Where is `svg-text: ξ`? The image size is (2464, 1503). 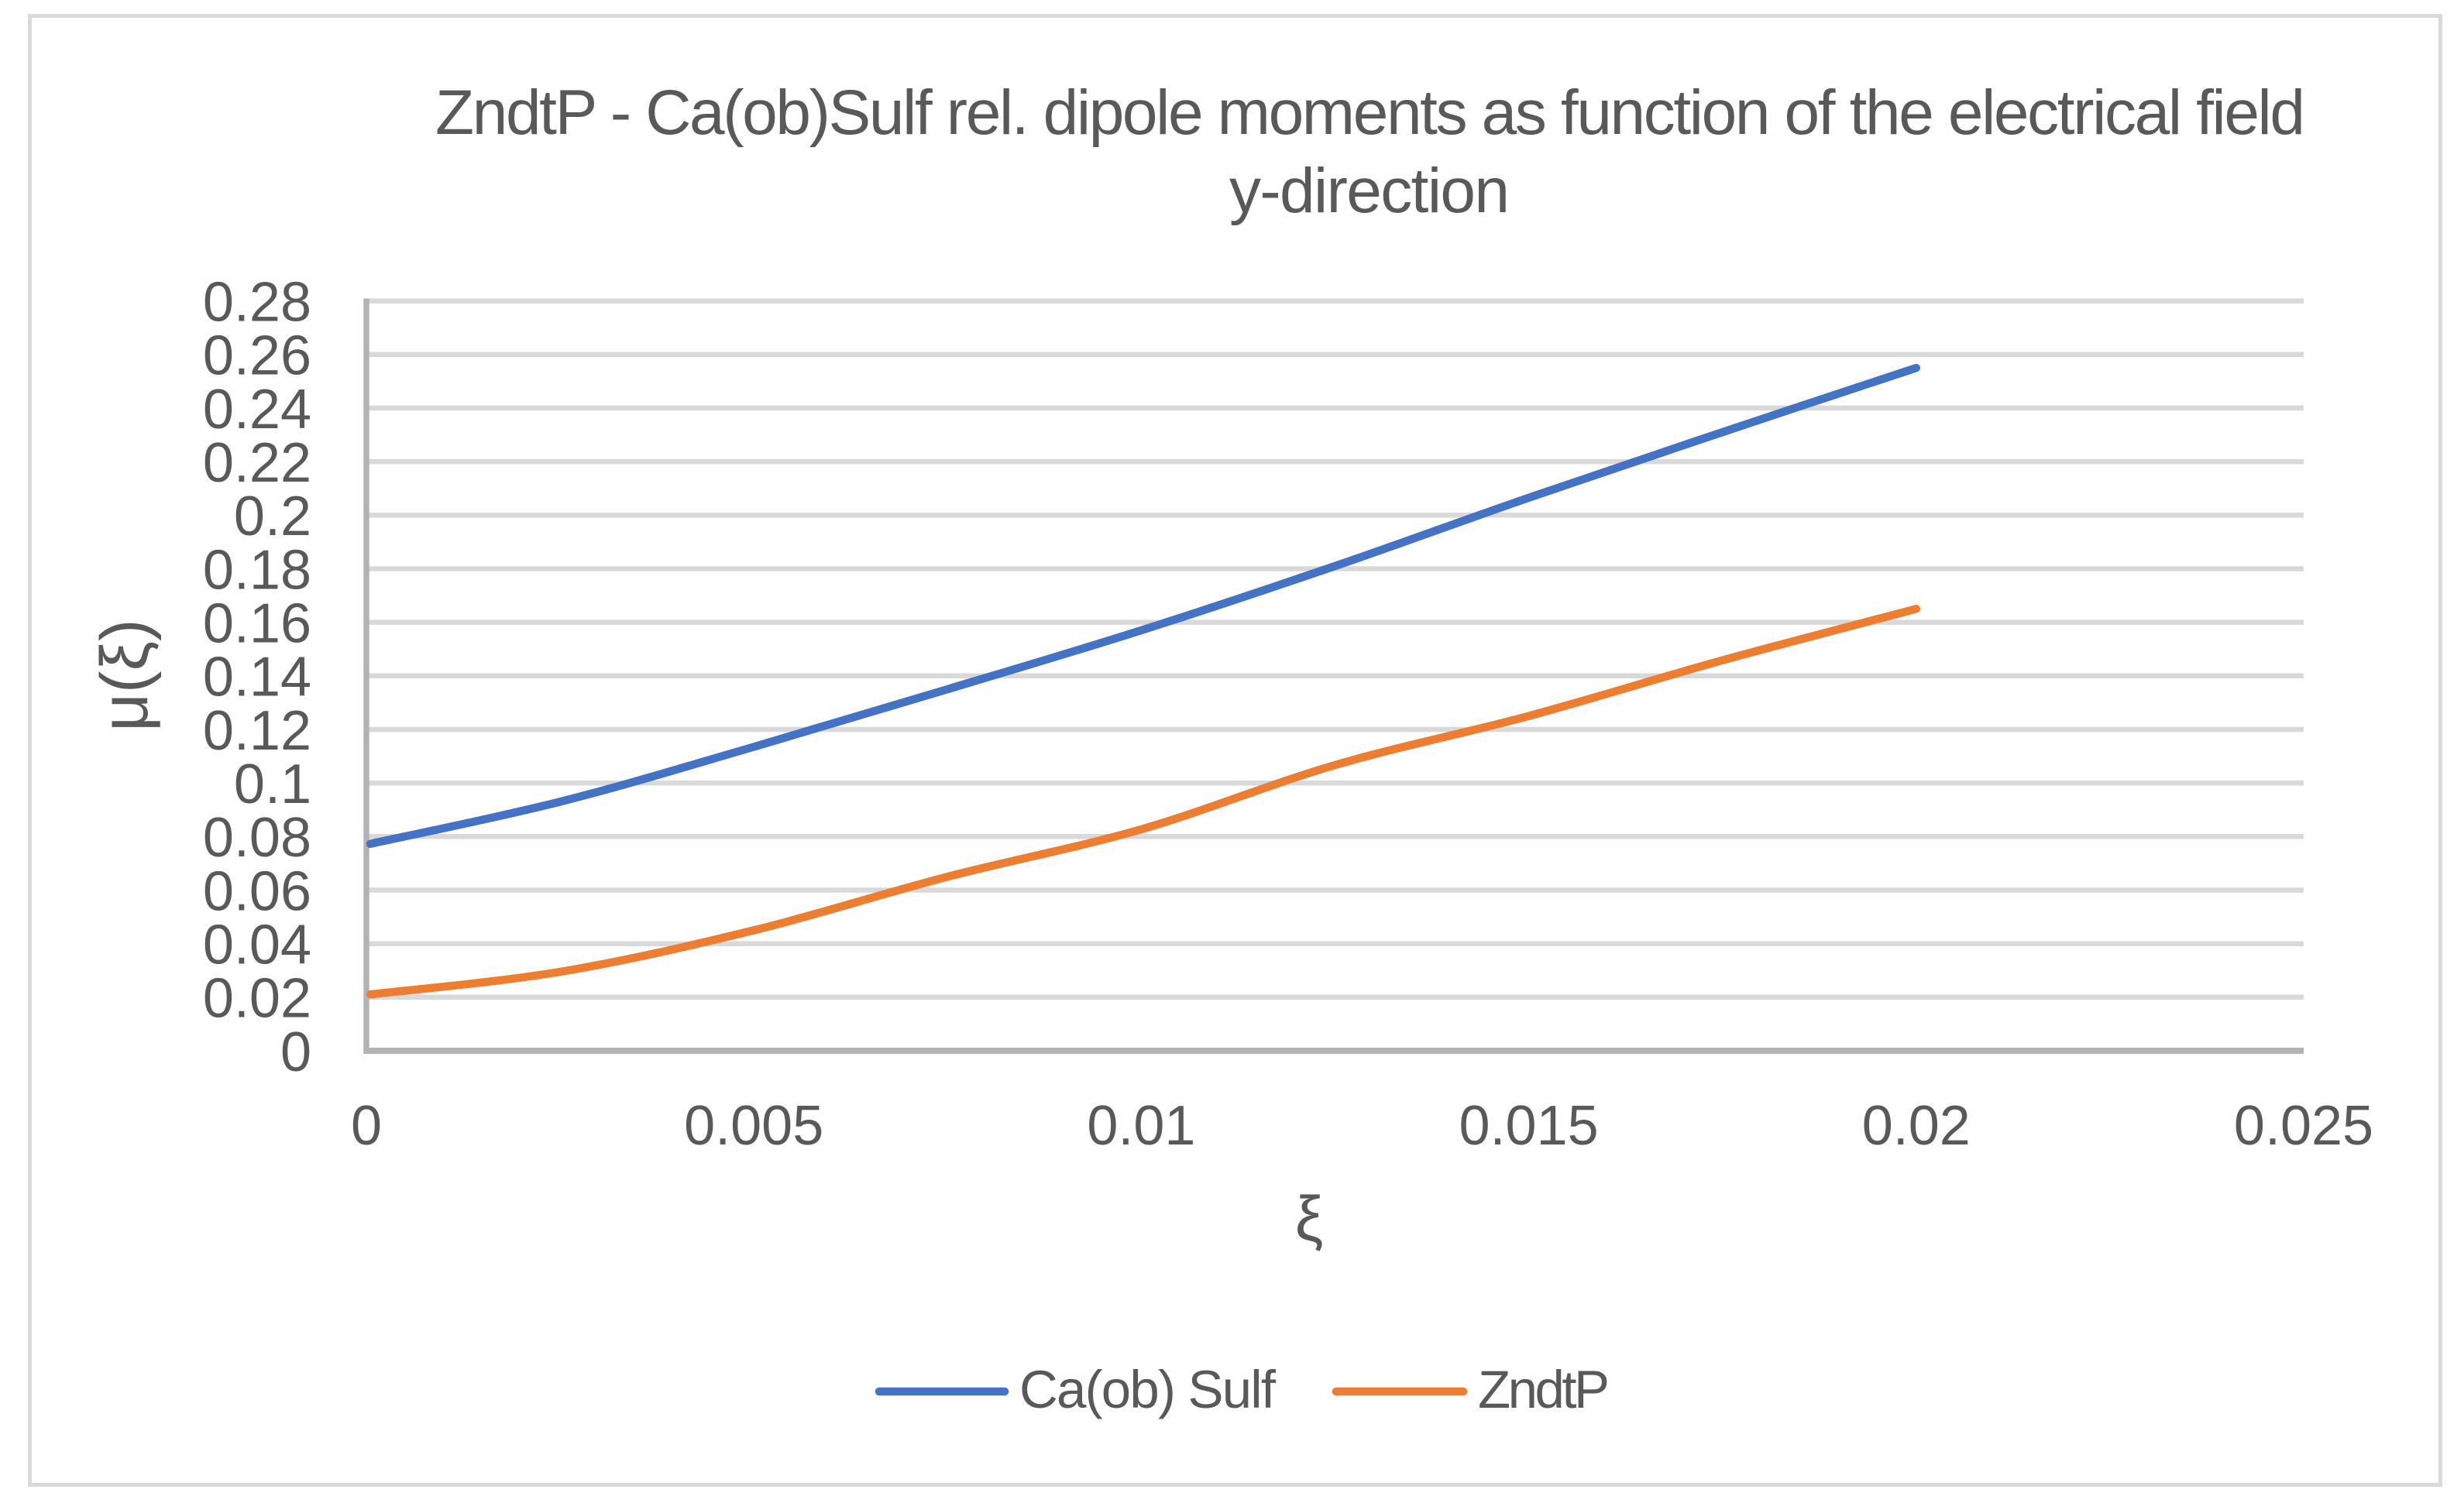
svg-text: ξ is located at coordinates (1309, 1219).